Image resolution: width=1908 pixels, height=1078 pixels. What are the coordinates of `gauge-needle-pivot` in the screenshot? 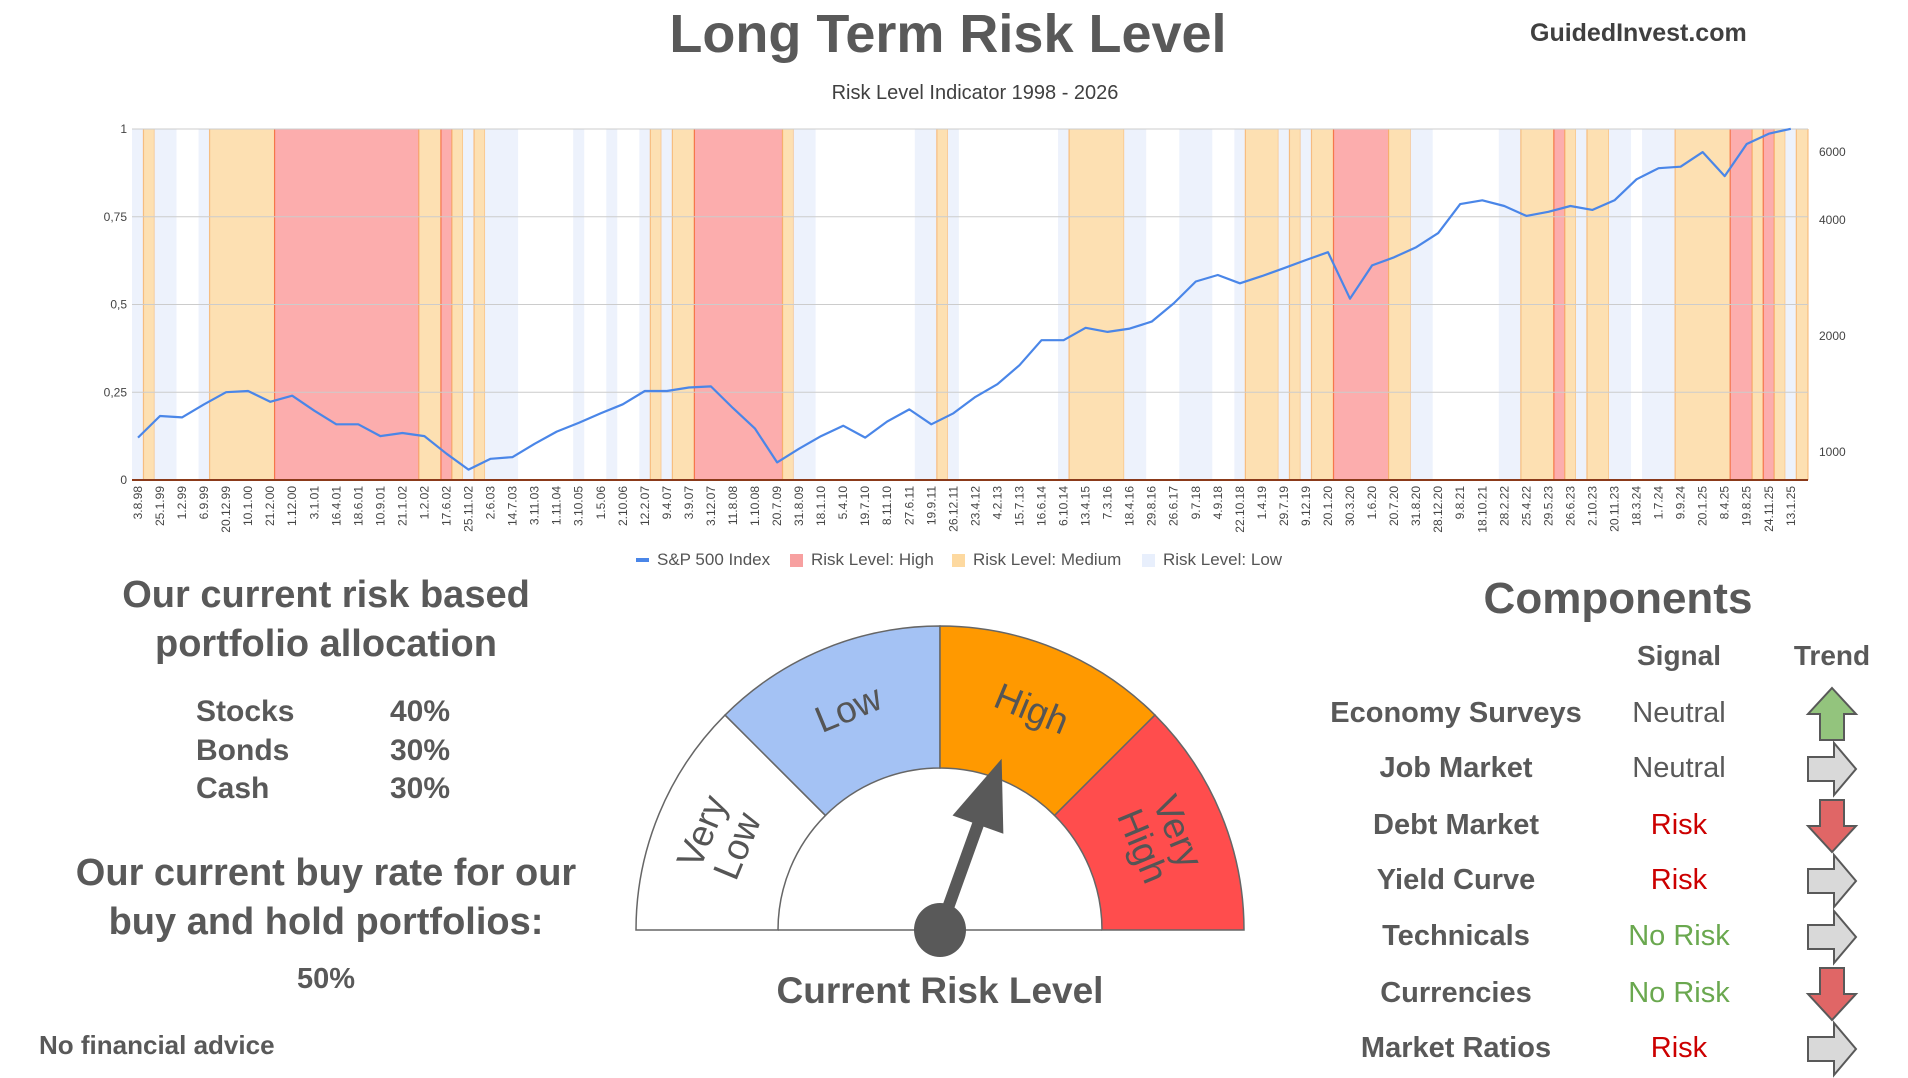 It's located at (940, 930).